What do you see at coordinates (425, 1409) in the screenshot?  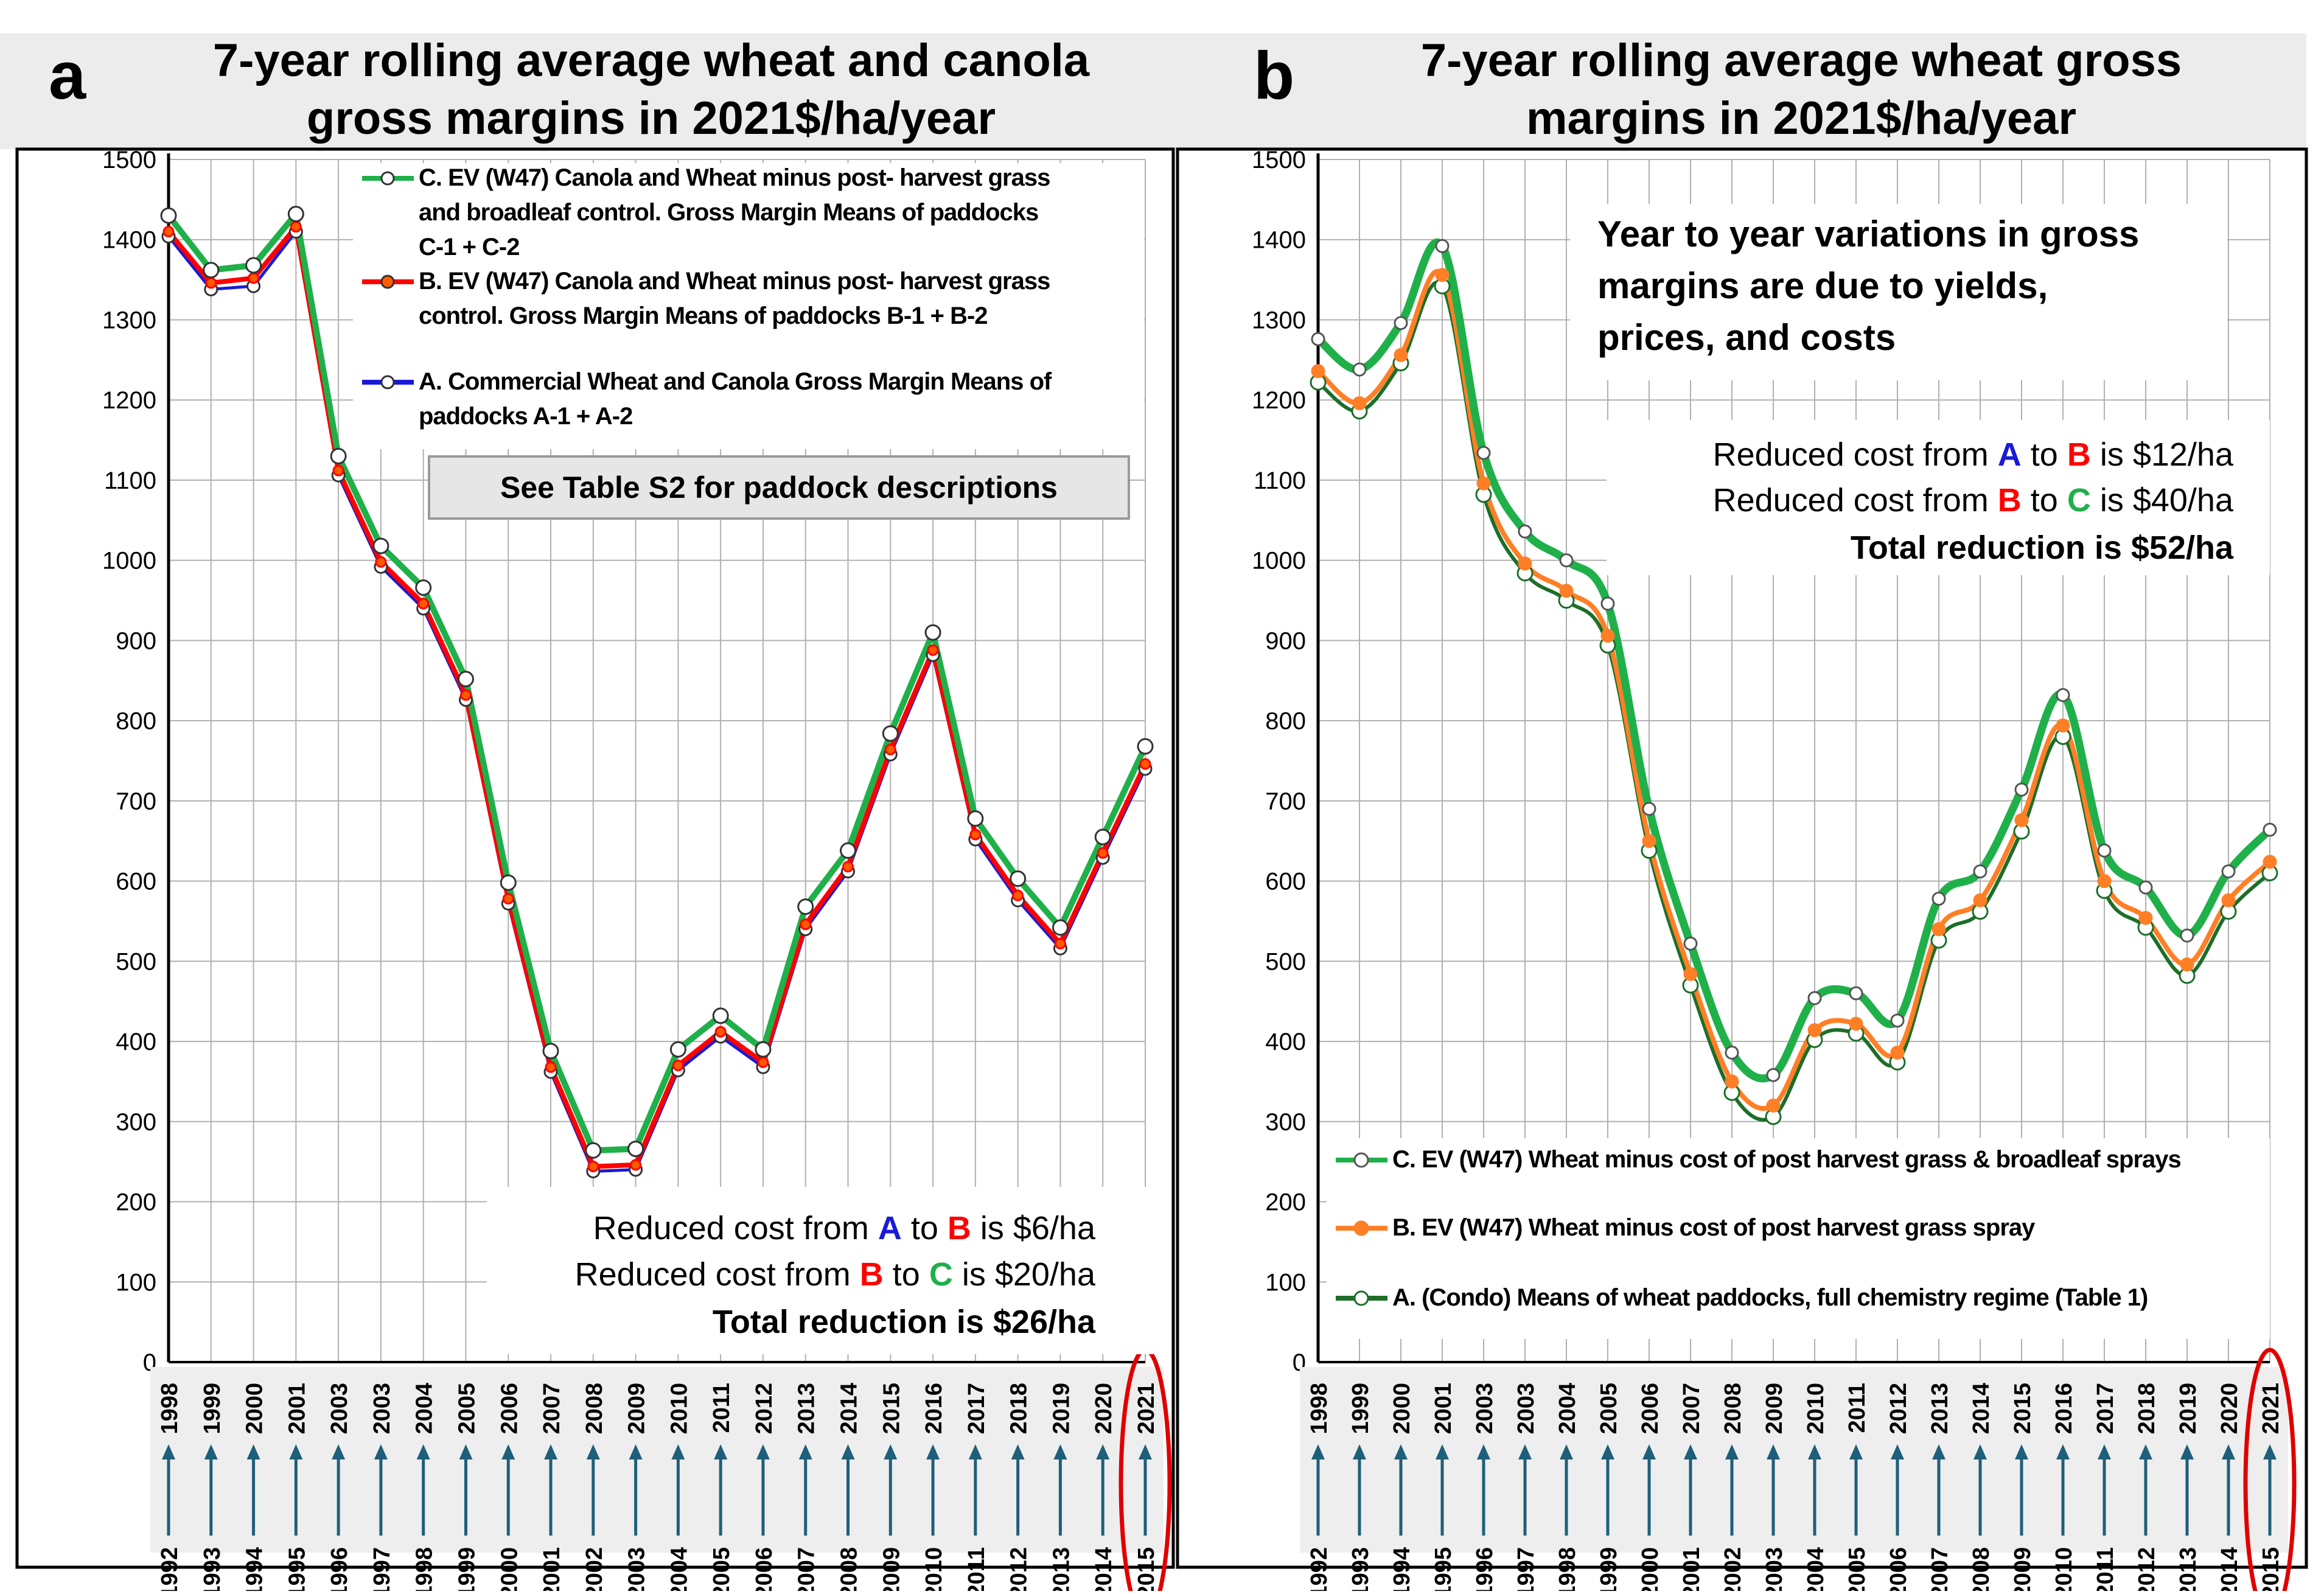 I see `chart-a-x-tick-label: 2004` at bounding box center [425, 1409].